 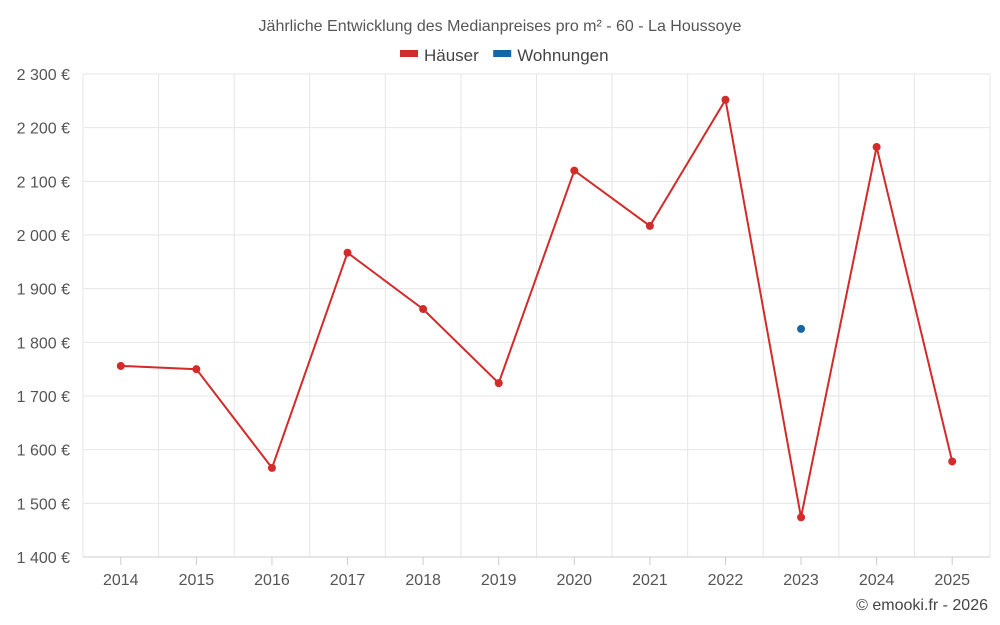 I want to click on y-tick-label: 2 200 €, so click(x=43, y=129).